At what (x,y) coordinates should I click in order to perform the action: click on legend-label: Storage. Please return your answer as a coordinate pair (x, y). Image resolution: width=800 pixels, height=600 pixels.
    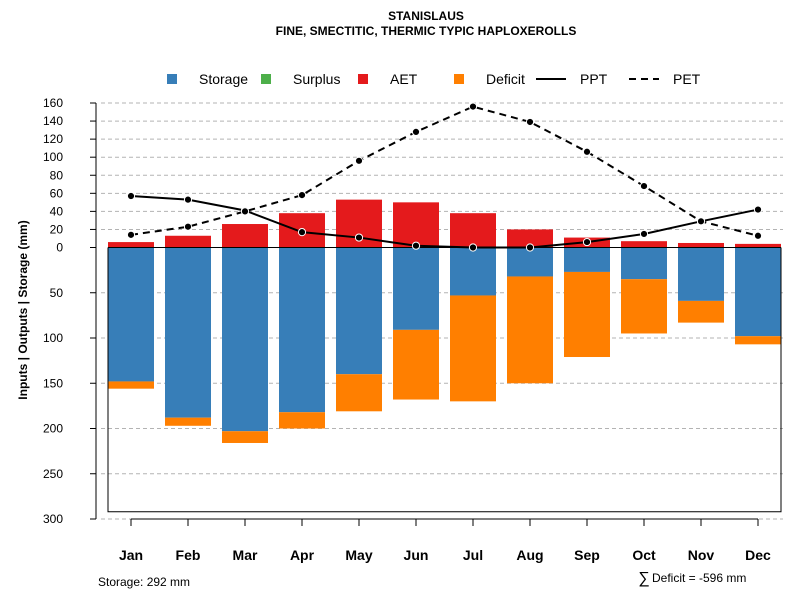
    Looking at the image, I should click on (223, 79).